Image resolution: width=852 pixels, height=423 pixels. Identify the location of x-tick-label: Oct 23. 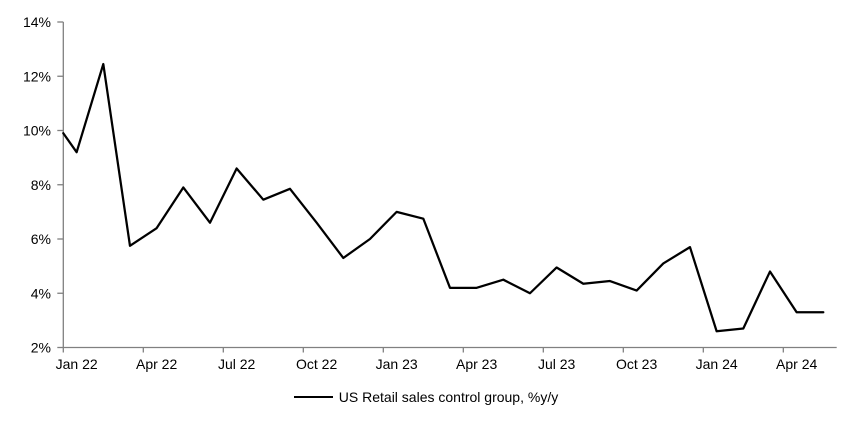
(636, 364).